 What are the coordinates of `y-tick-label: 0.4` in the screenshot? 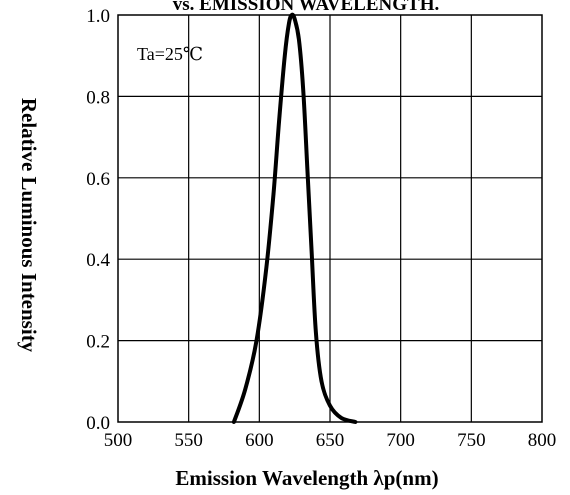 It's located at (98, 260).